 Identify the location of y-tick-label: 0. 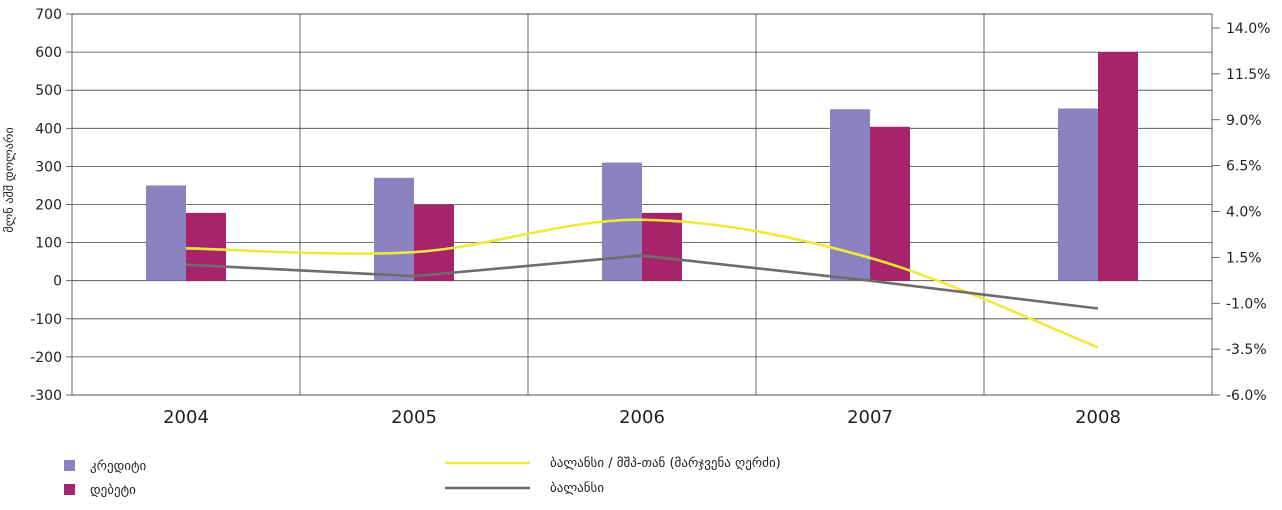
(57, 282).